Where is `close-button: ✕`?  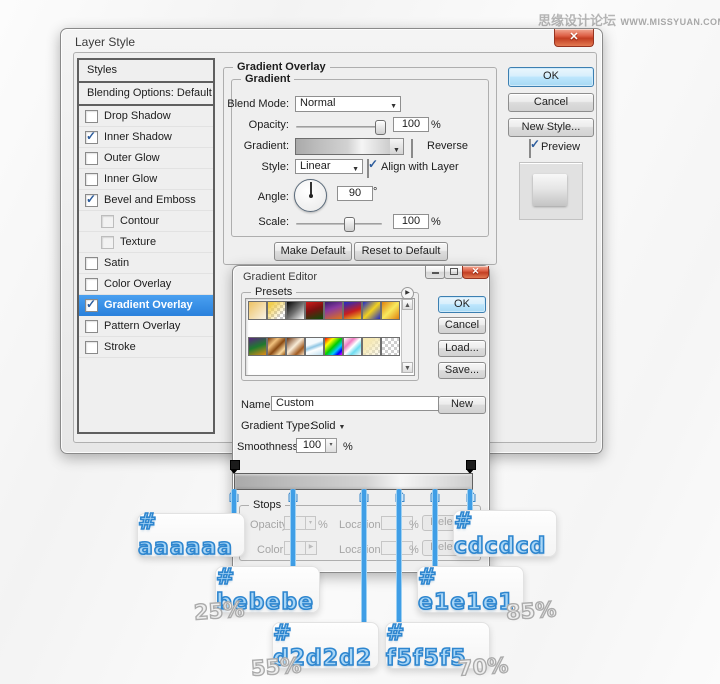 close-button: ✕ is located at coordinates (574, 38).